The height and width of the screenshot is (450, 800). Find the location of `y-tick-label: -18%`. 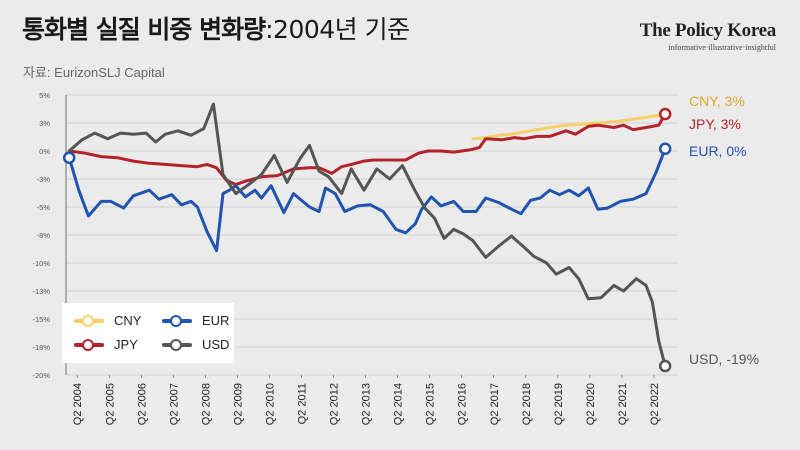

y-tick-label: -18% is located at coordinates (41, 347).